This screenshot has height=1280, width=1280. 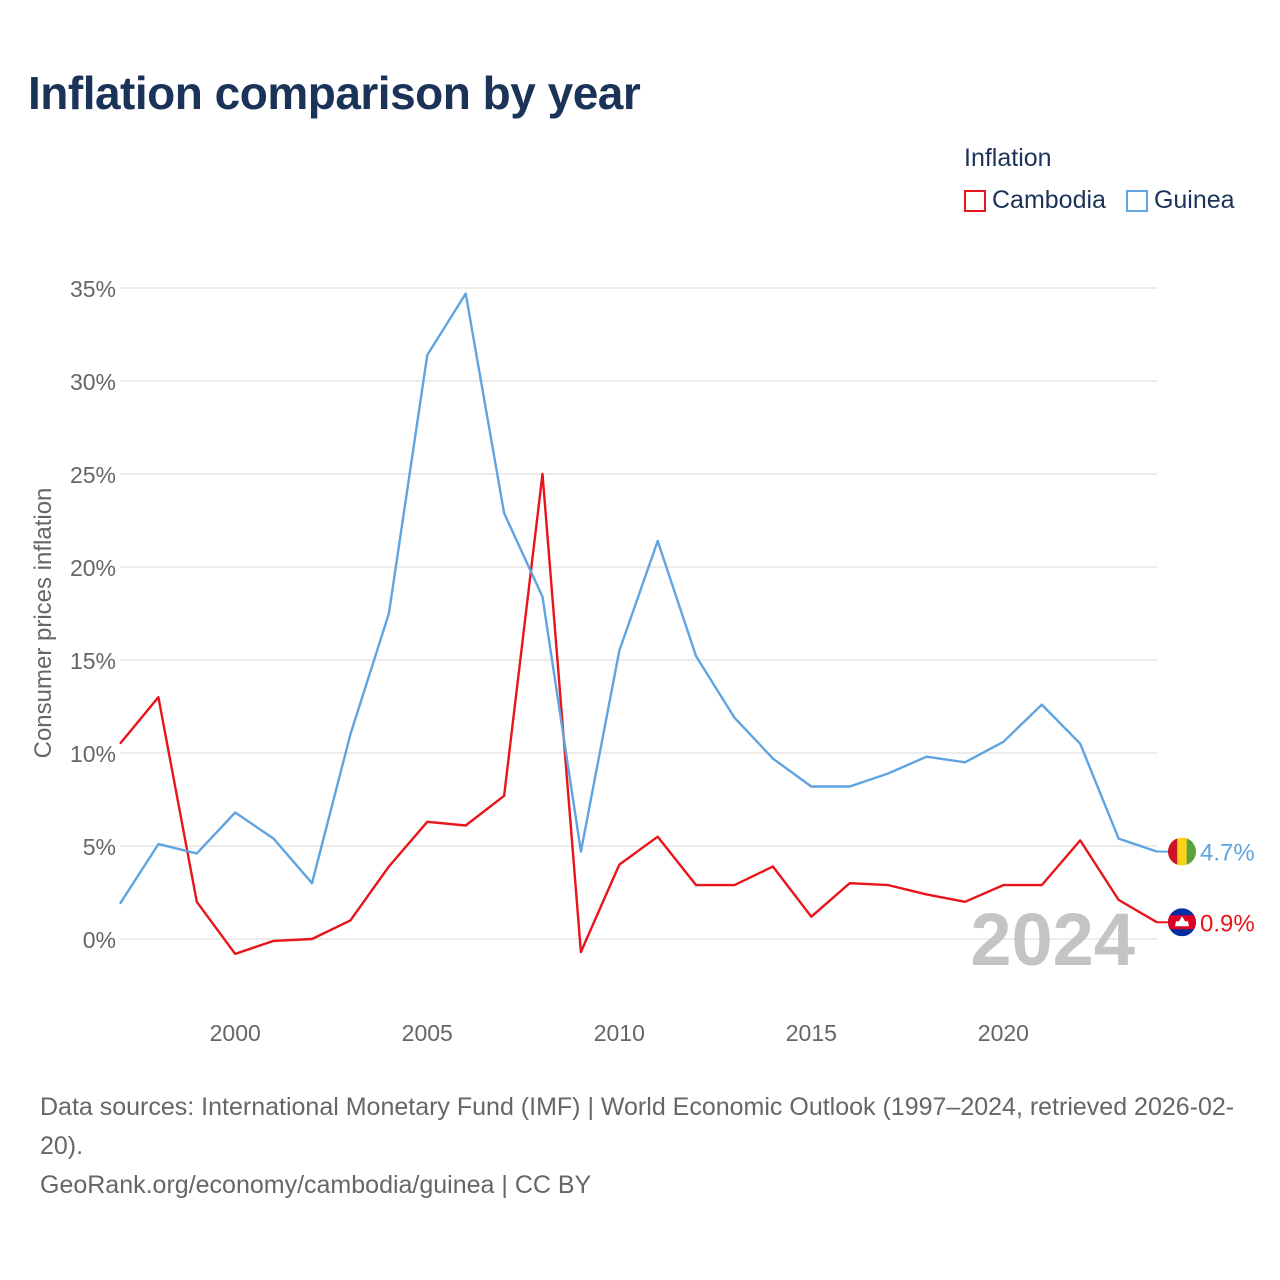 I want to click on flag-temple, so click(x=1182, y=921).